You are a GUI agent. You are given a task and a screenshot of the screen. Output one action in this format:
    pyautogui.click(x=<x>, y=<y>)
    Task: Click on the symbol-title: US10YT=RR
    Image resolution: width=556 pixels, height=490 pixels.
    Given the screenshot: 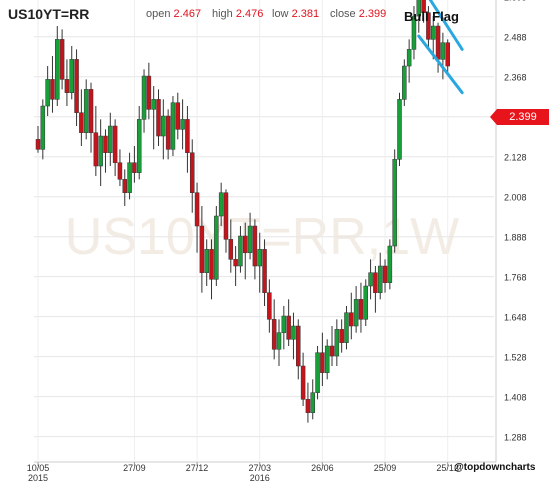 What is the action you would take?
    pyautogui.click(x=49, y=14)
    